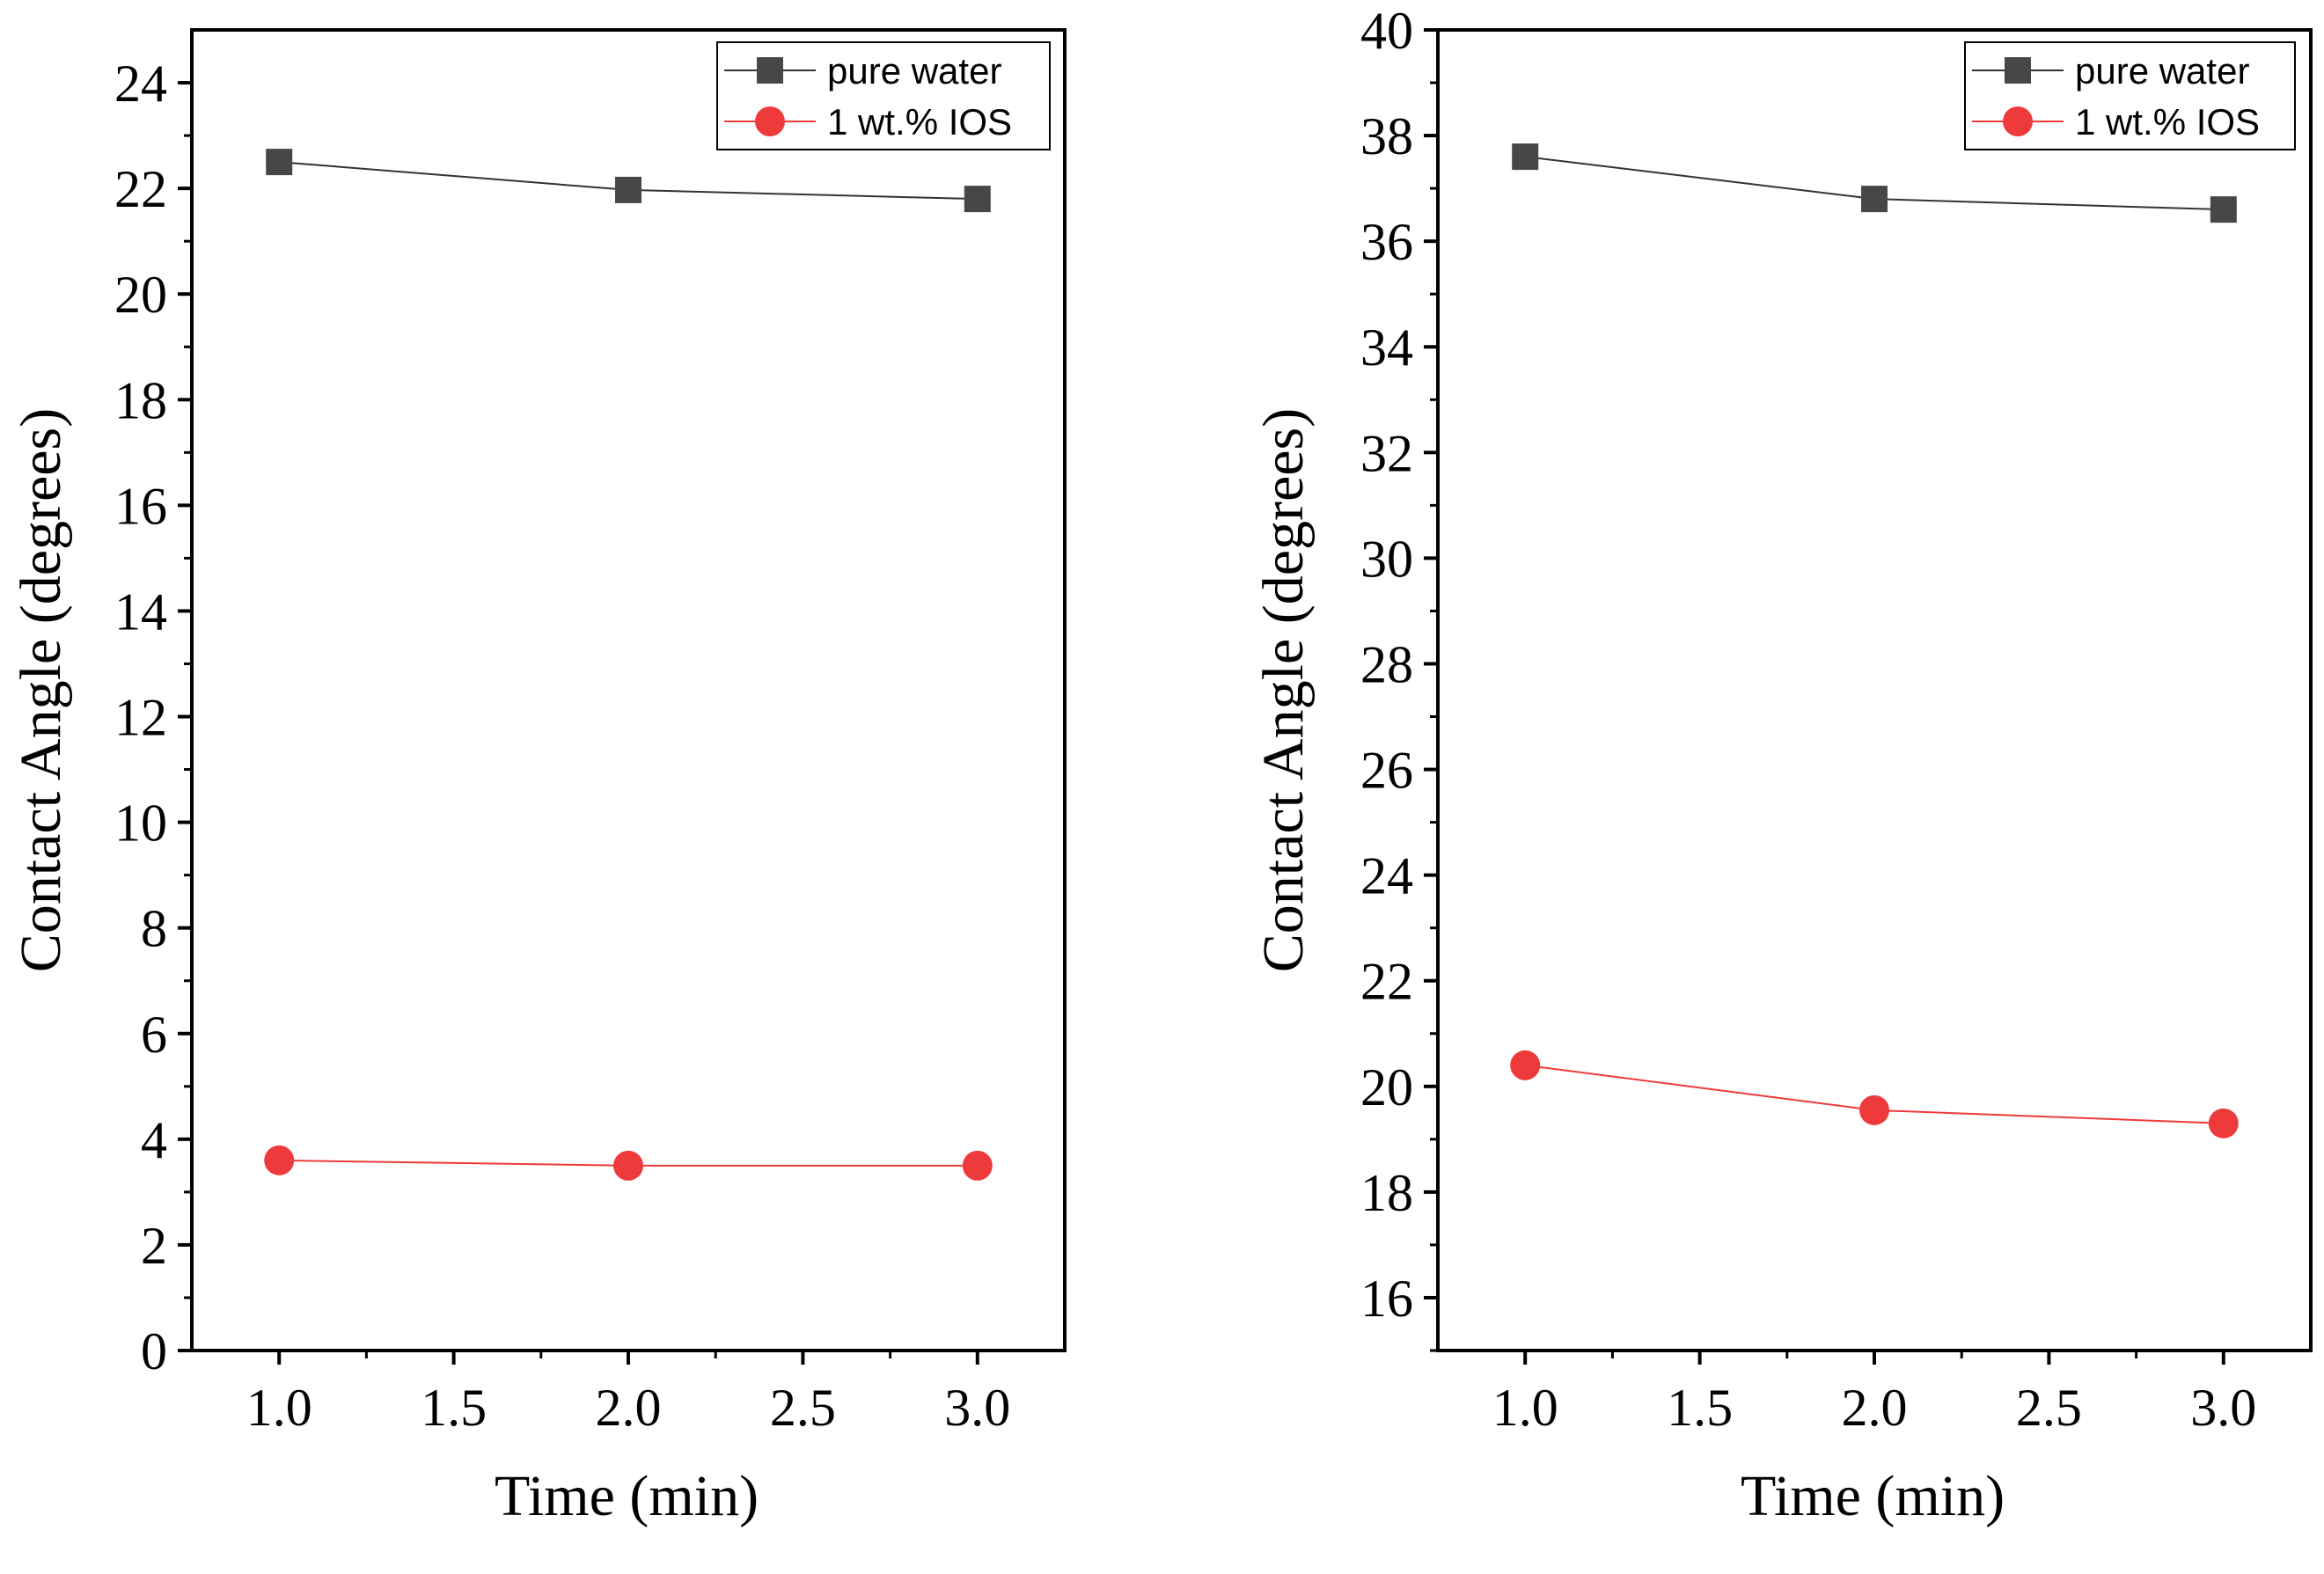 The height and width of the screenshot is (1574, 2324). I want to click on y-tick-label: 32, so click(1386, 453).